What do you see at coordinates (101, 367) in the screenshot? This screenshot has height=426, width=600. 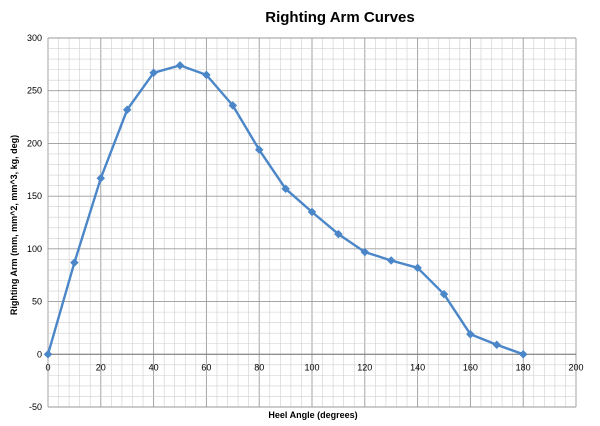 I see `x-tick-label: 20` at bounding box center [101, 367].